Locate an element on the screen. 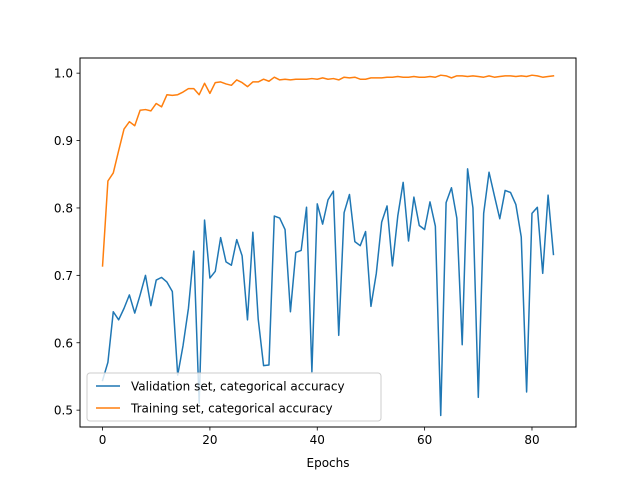 The image size is (640, 480). x-tick-label: 20 is located at coordinates (209, 440).